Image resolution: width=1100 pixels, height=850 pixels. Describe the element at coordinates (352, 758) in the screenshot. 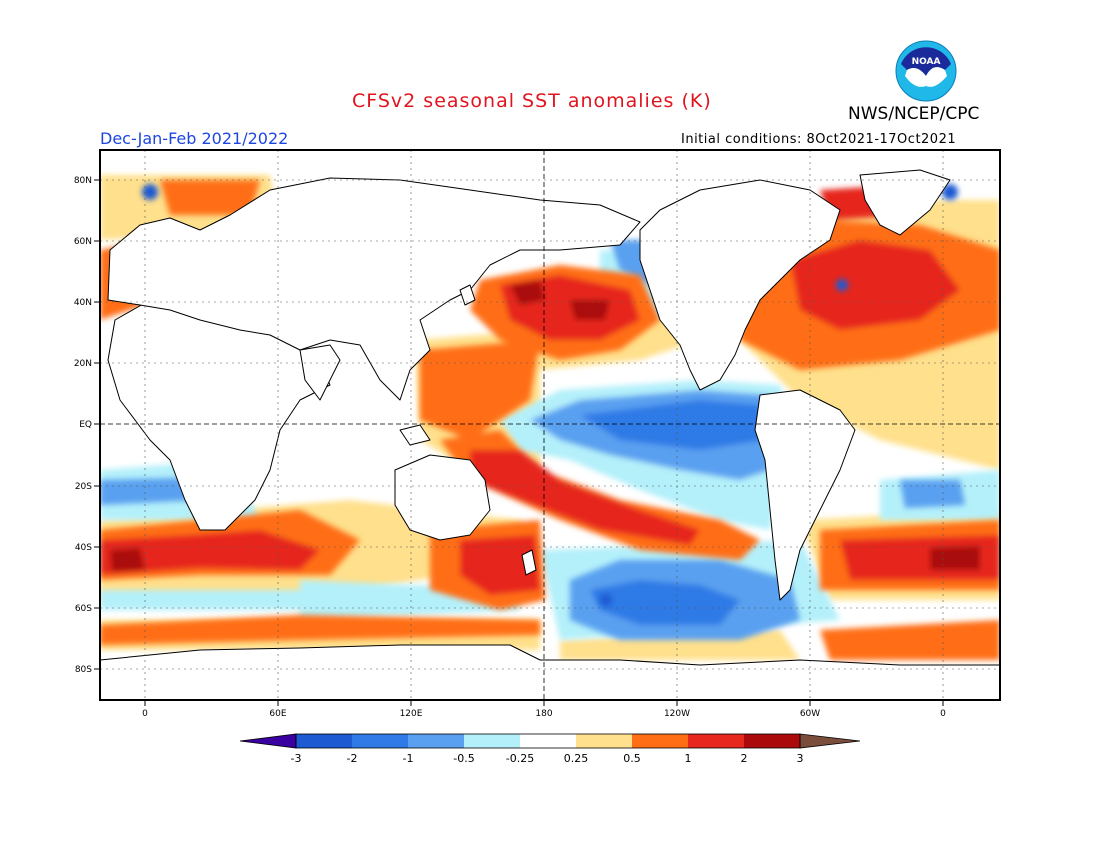

I see `colorbar-label: -2` at that location.